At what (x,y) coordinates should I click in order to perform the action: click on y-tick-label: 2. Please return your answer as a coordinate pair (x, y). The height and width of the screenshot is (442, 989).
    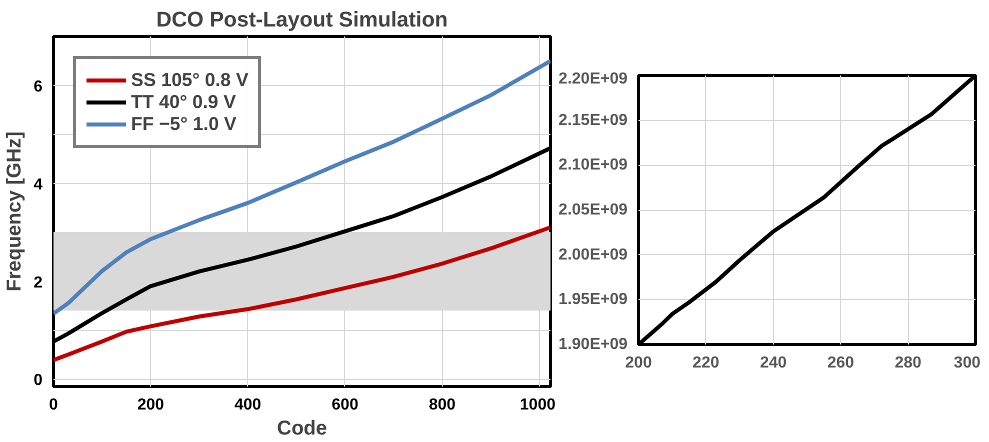
    Looking at the image, I should click on (38, 283).